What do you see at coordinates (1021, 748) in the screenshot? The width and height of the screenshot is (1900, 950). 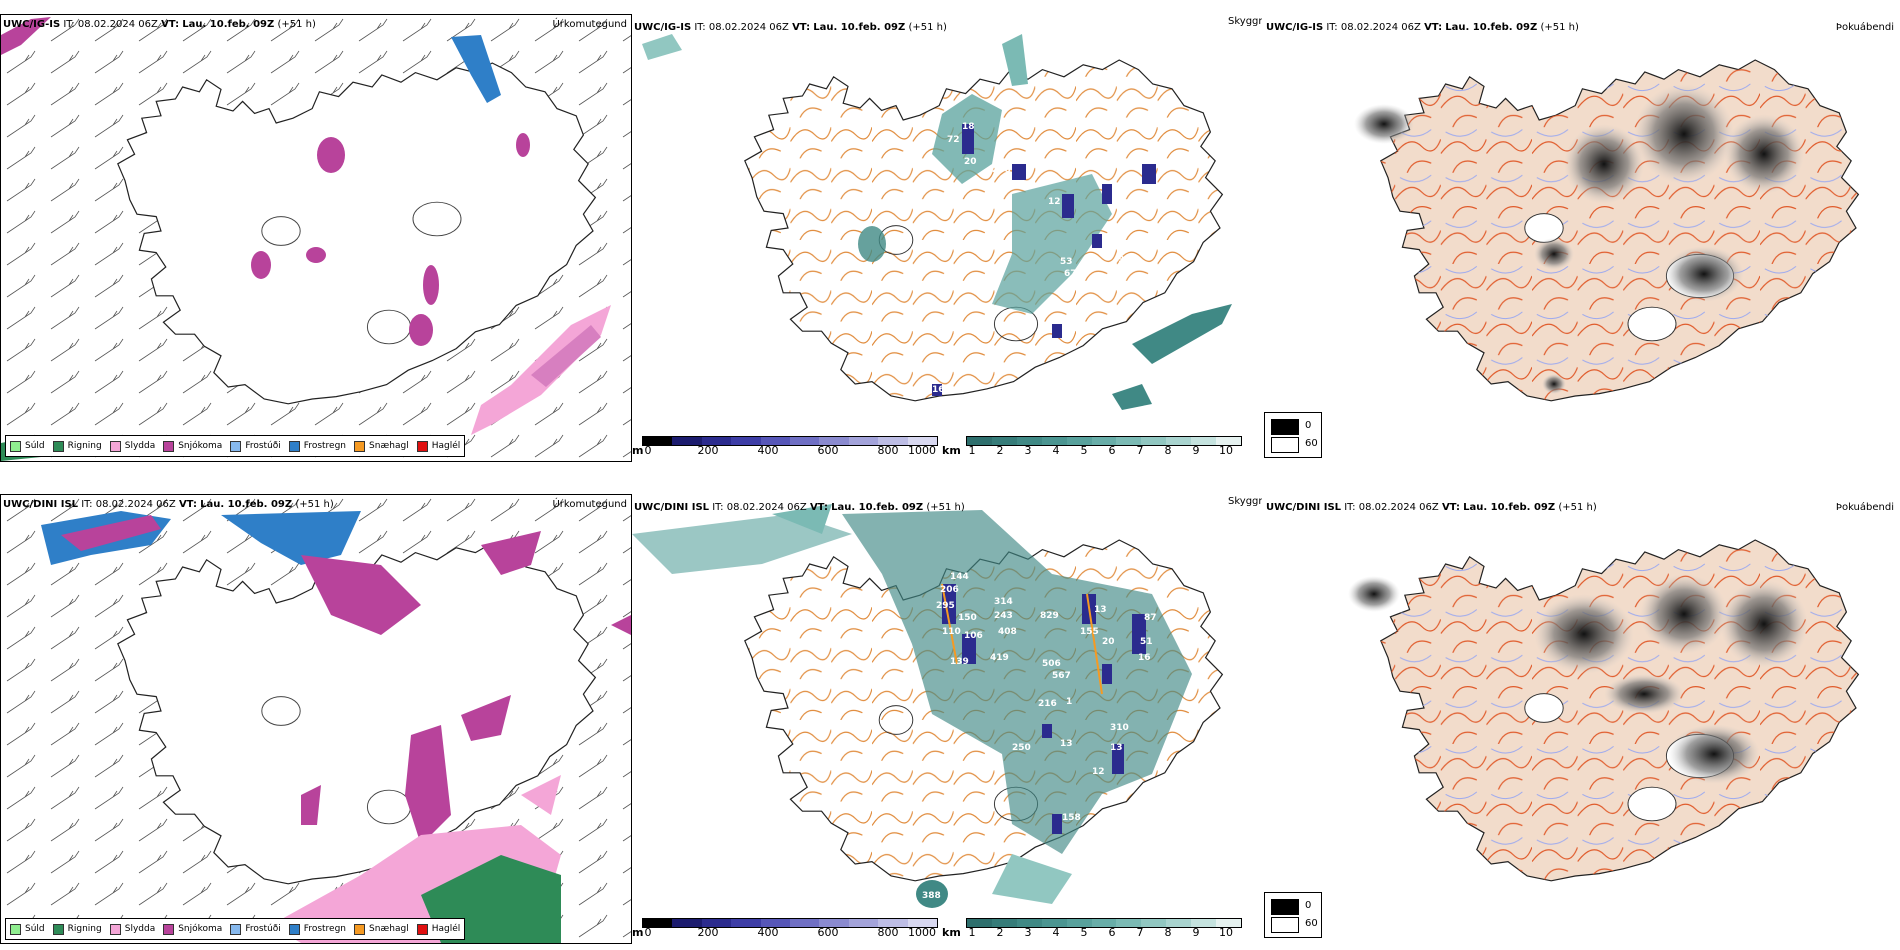 I see `svg-text: 250` at bounding box center [1021, 748].